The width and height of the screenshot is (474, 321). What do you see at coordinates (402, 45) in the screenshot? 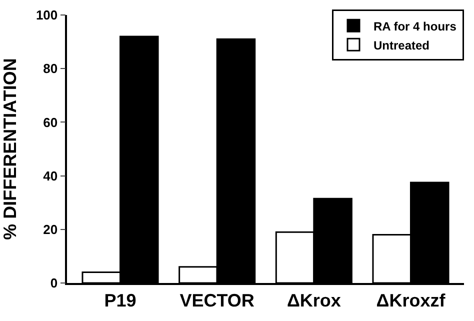
I see `legend-label: Untreated` at bounding box center [402, 45].